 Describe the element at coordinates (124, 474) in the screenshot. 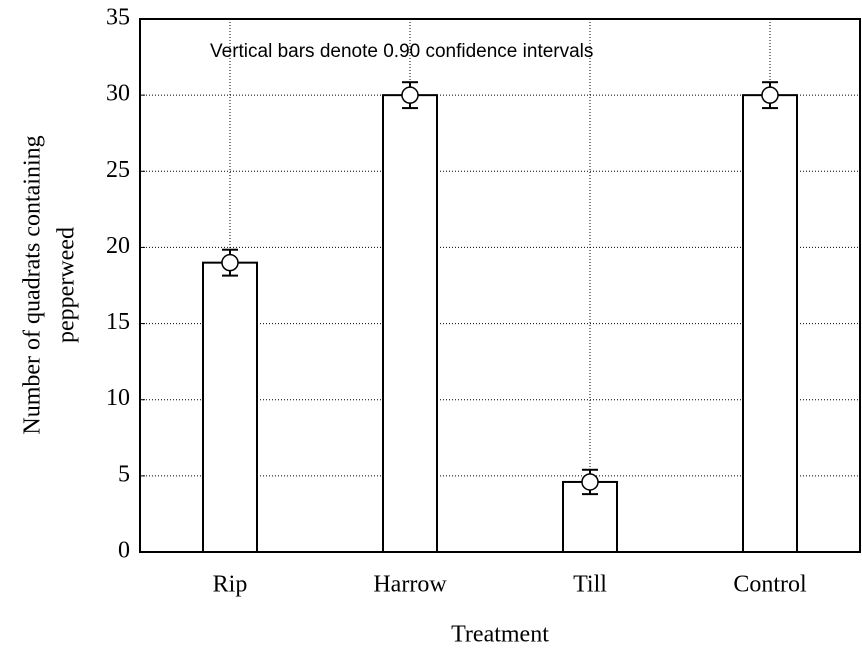

I see `y-tick-label: 5` at that location.